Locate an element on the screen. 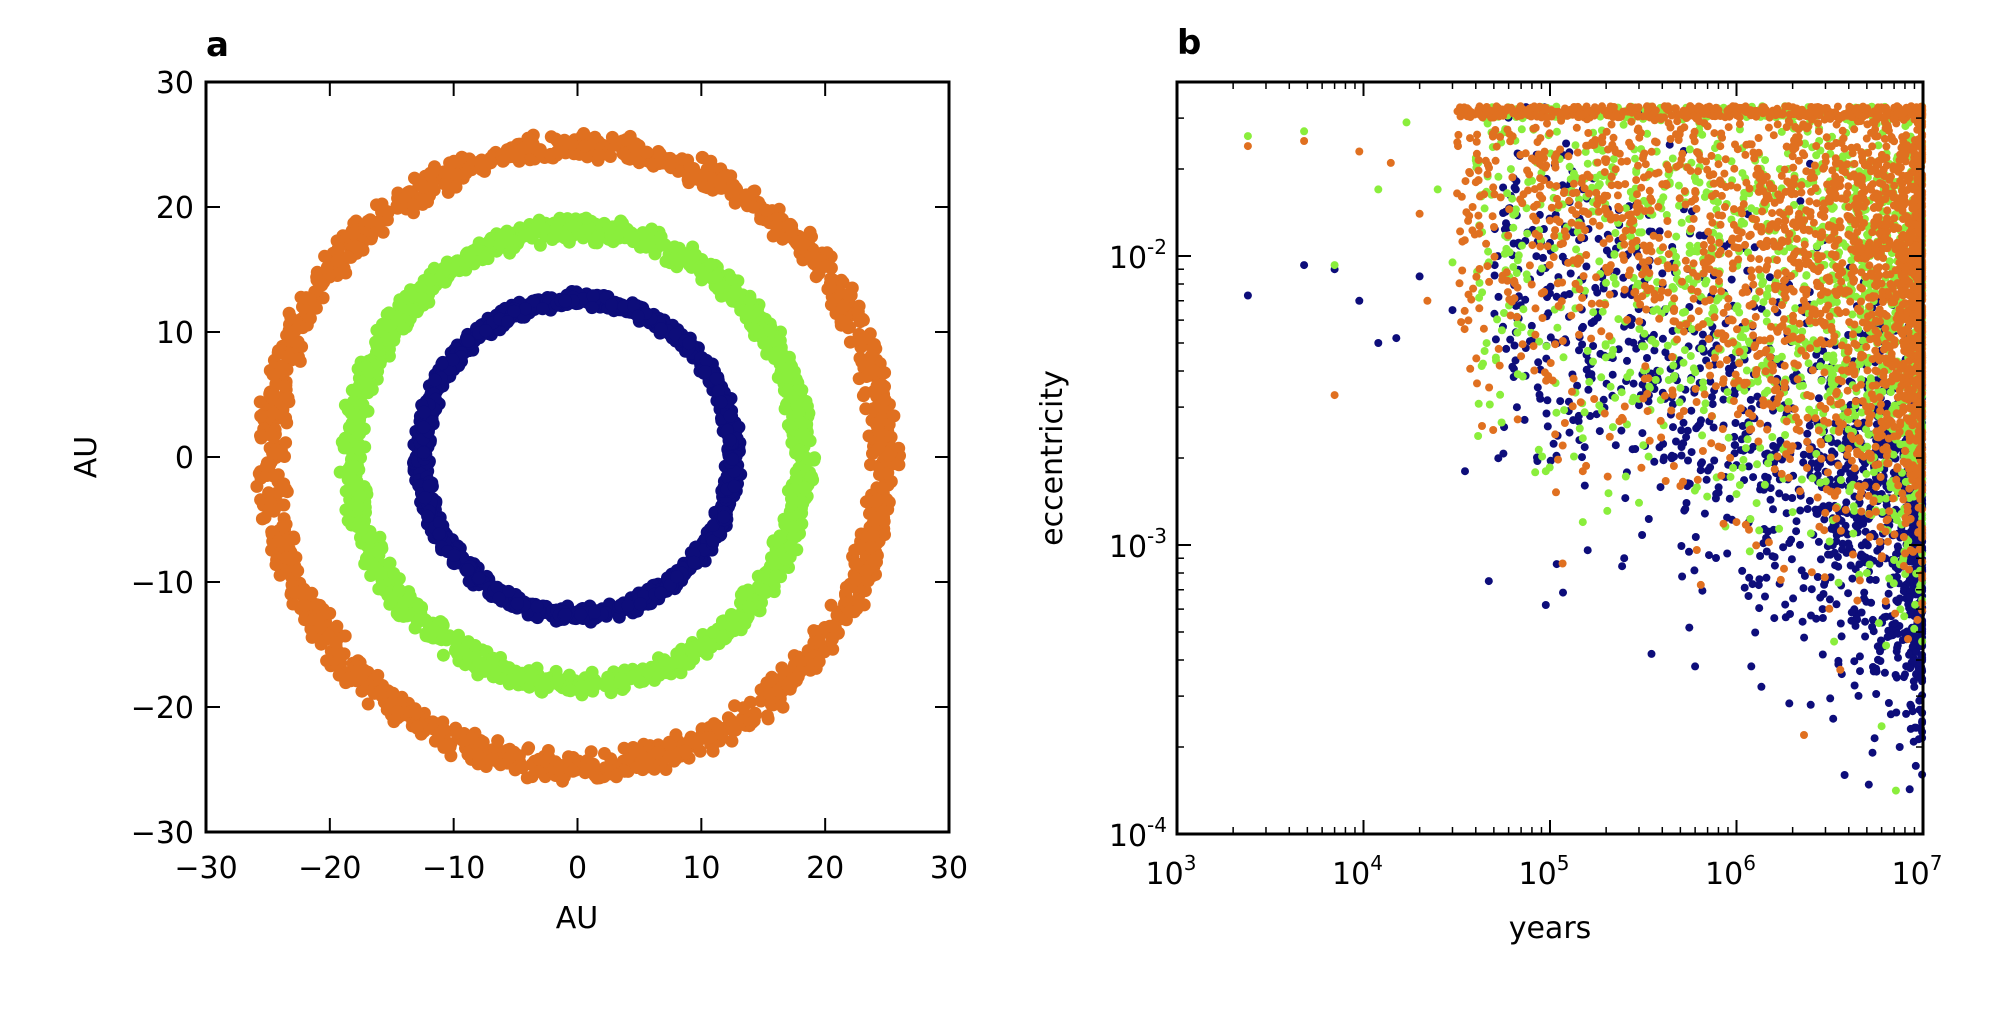 The image size is (2002, 1012). y-tick-label: 30 is located at coordinates (175, 83).